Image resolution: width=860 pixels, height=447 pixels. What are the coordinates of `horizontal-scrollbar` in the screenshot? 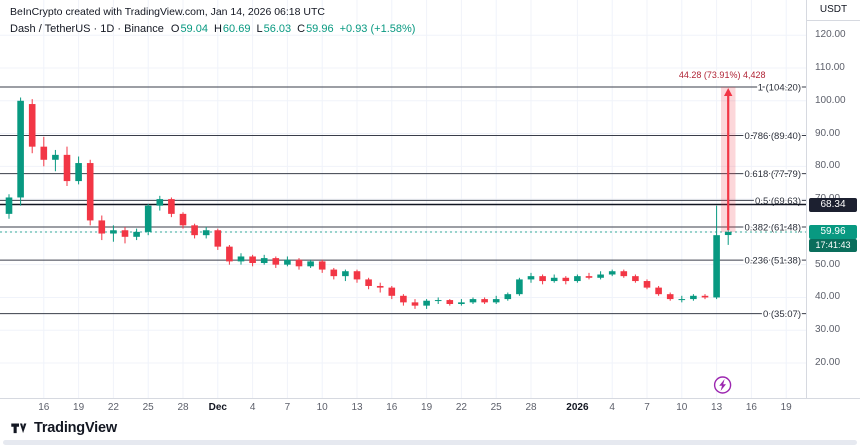 It's located at (430, 442).